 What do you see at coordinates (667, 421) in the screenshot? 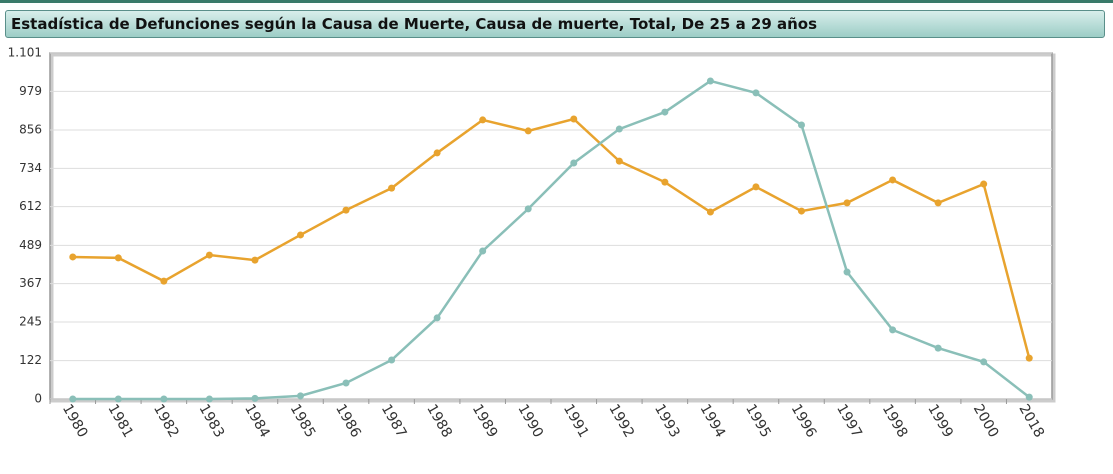
I see `x-tick-label: 1993` at bounding box center [667, 421].